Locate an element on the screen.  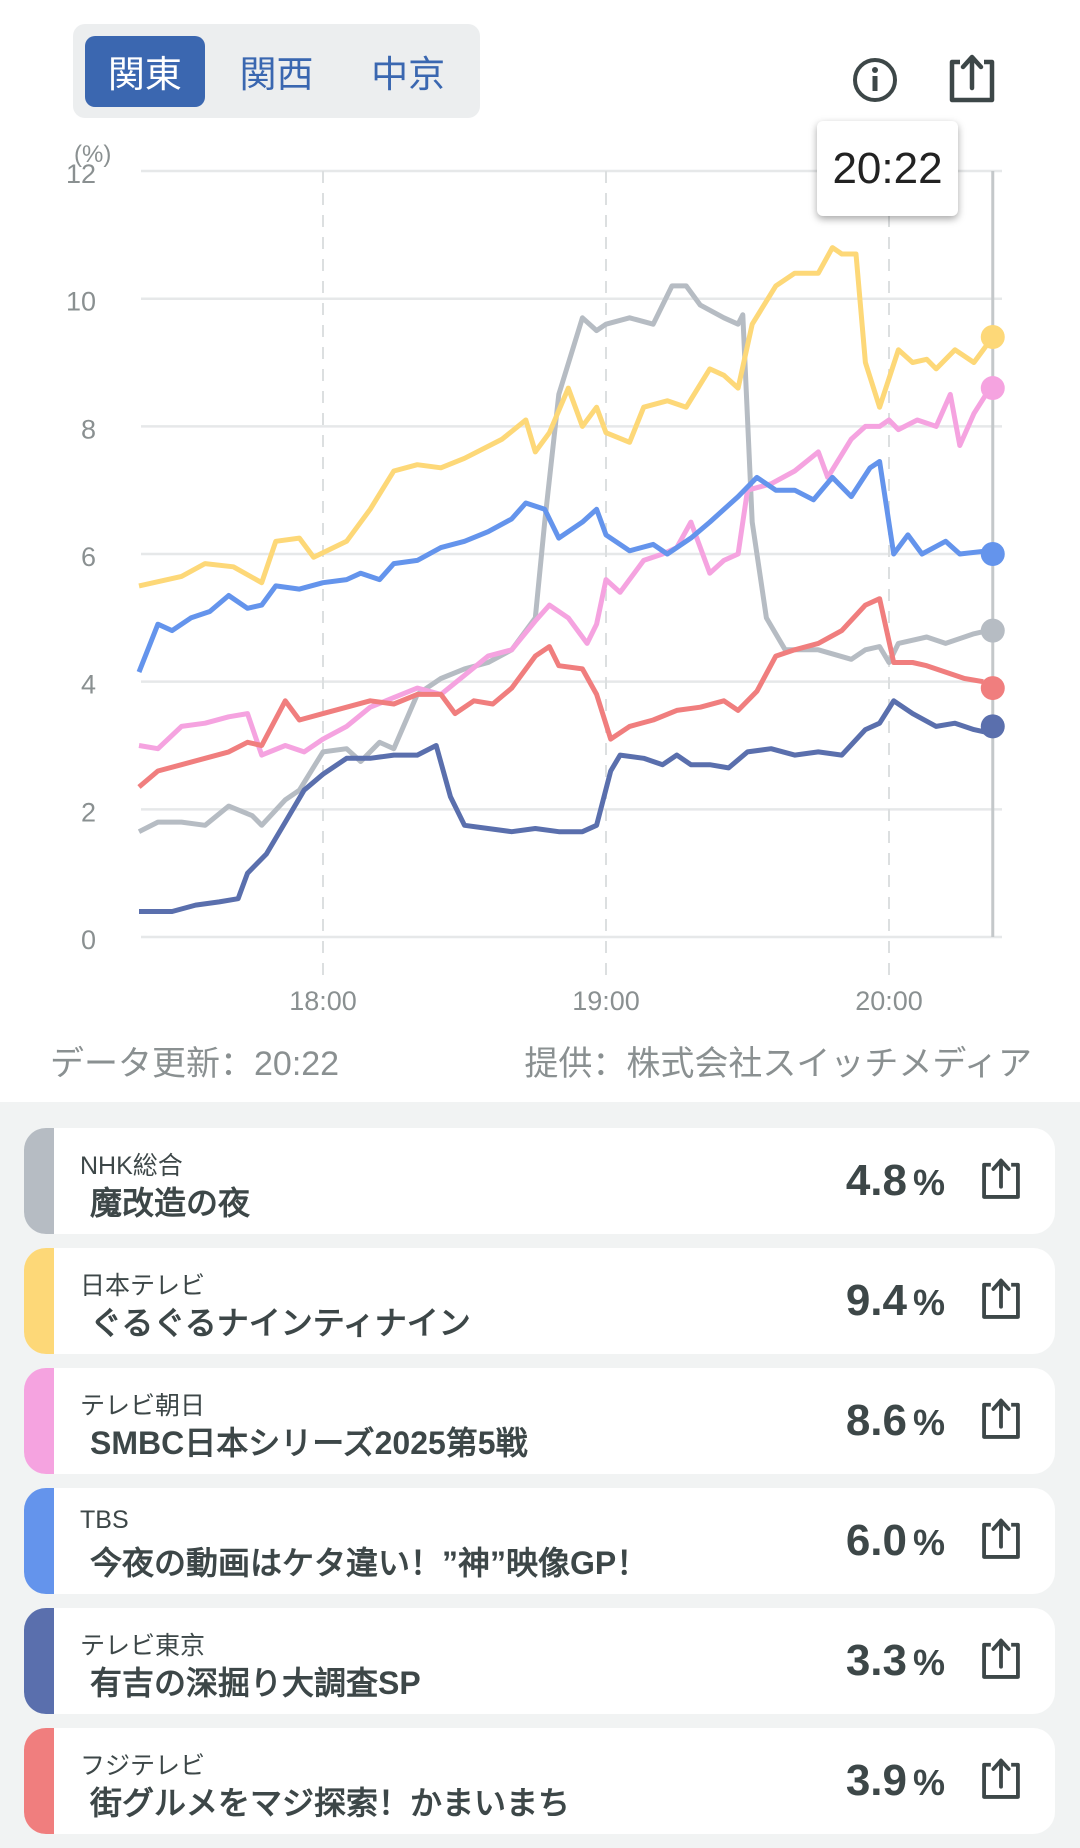
tab-kansai: 関西 is located at coordinates (276, 74).